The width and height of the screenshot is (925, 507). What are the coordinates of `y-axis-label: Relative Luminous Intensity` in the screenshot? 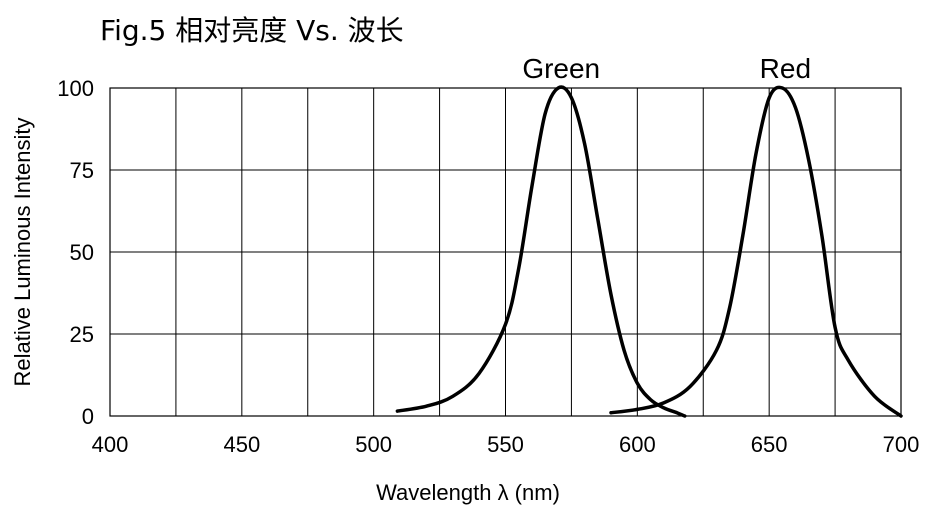 It's located at (22, 251).